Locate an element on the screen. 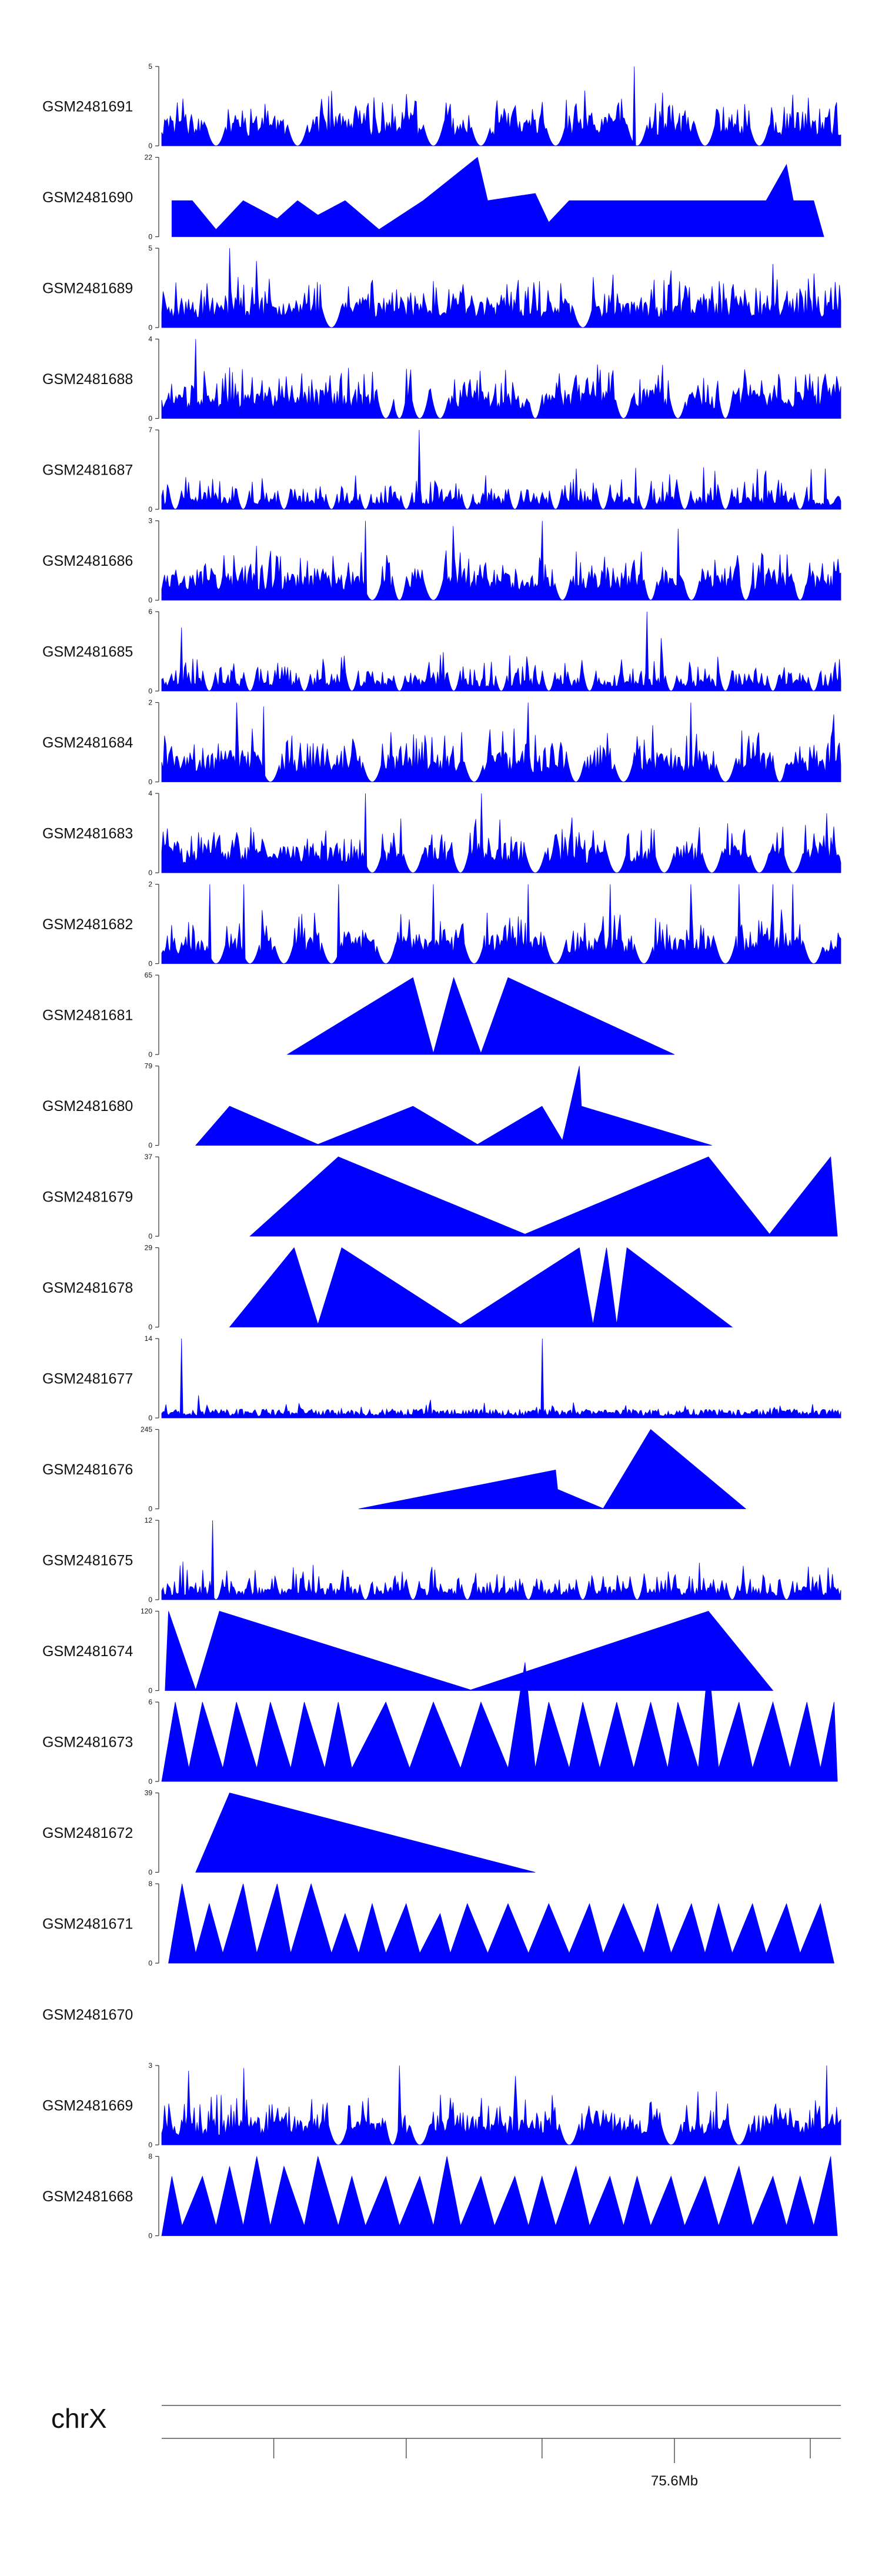 The height and width of the screenshot is (2576, 882). ideogram-ticks is located at coordinates (542, 2450).